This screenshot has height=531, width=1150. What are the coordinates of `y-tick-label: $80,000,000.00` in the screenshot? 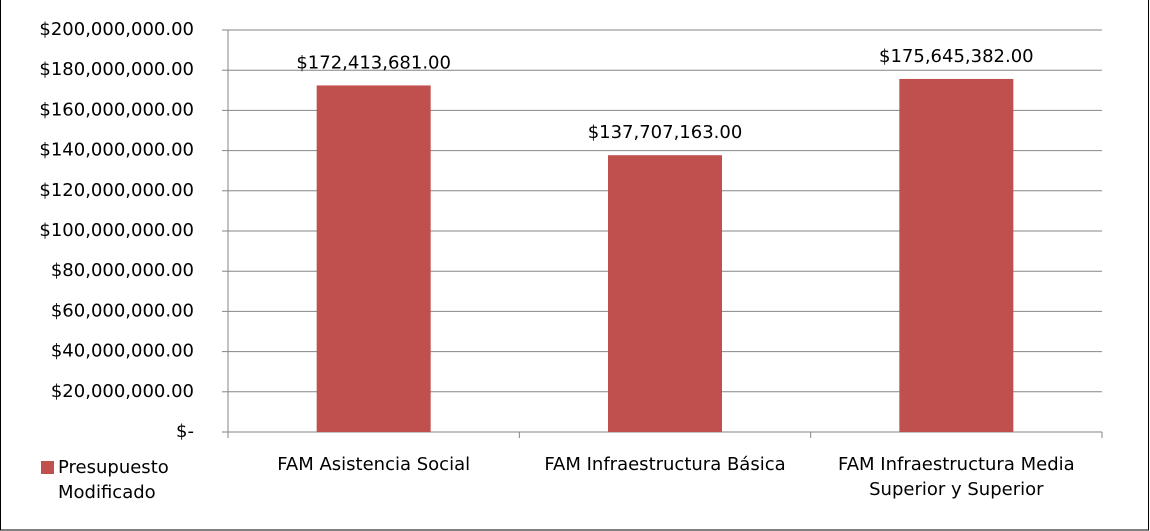 It's located at (122, 270).